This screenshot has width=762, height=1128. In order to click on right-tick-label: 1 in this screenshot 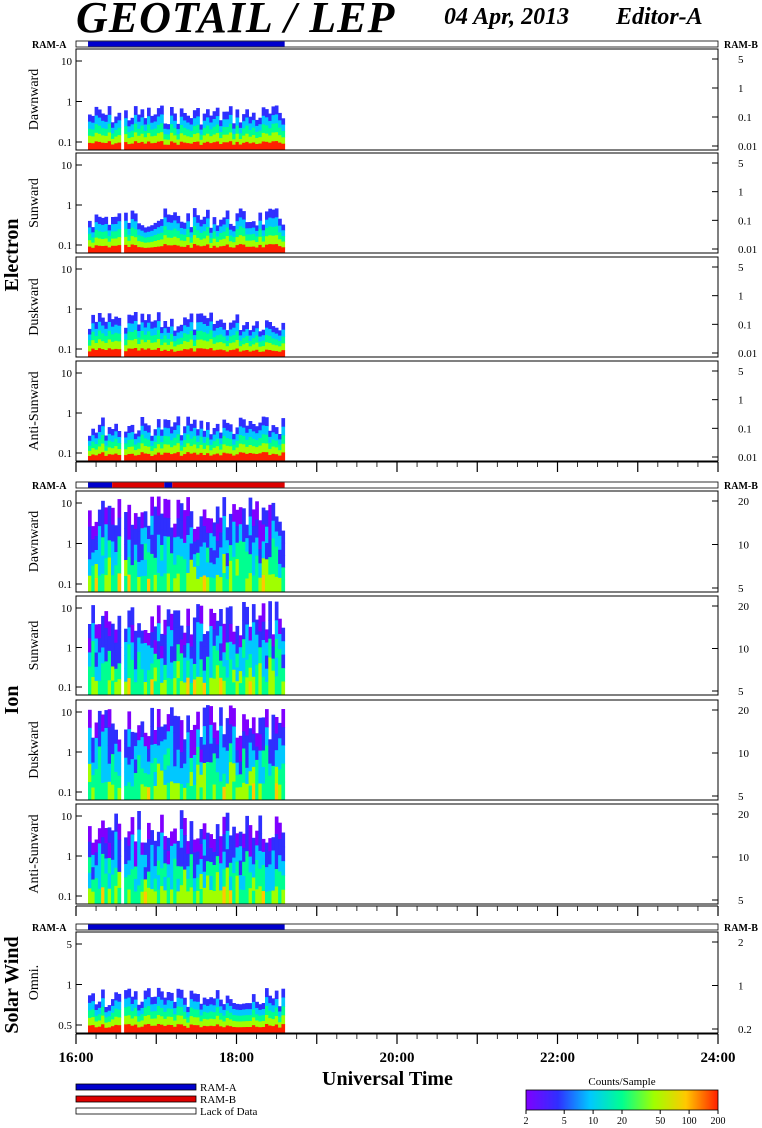, I will do `click(741, 193)`.